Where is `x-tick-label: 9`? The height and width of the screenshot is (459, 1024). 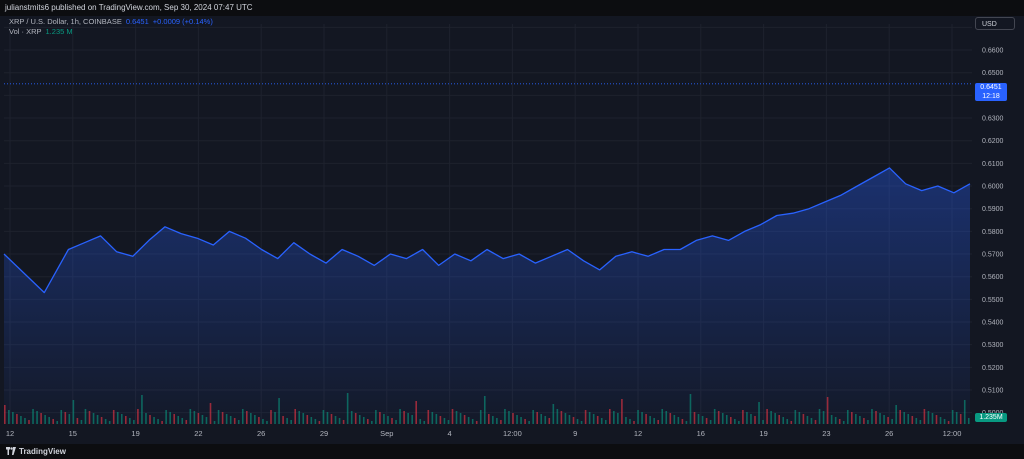 x-tick-label: 9 is located at coordinates (575, 433).